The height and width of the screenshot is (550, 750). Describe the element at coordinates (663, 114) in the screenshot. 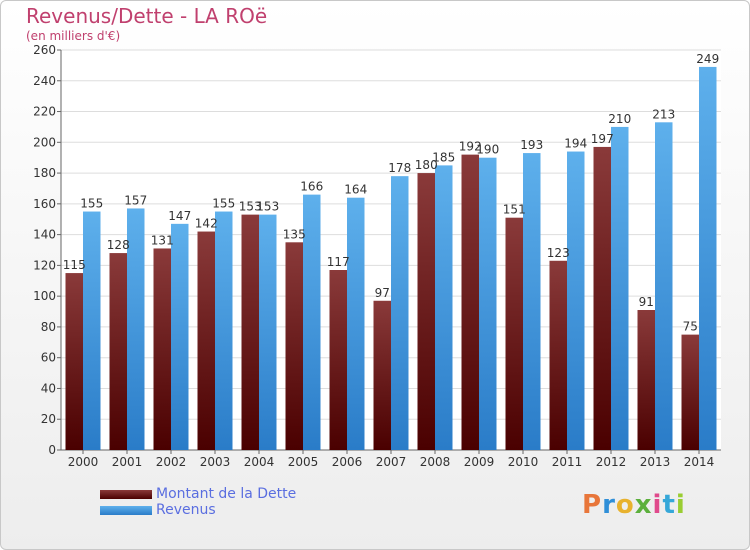

I see `data-label: 213` at that location.